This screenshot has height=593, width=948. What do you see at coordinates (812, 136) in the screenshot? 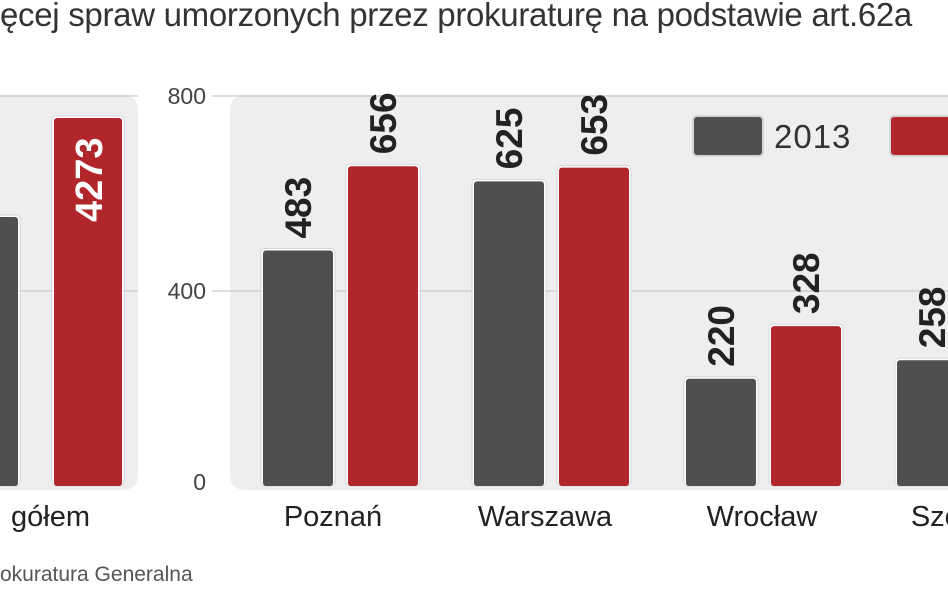
I see `legend-label-2013: 2013` at bounding box center [812, 136].